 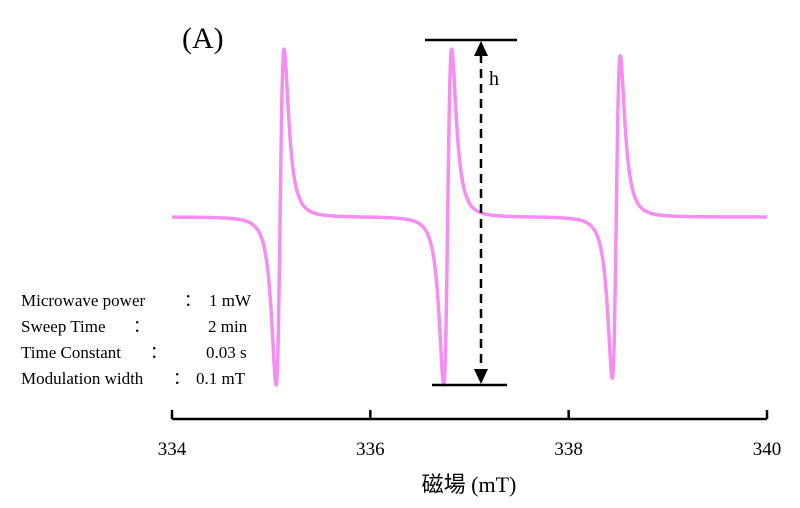 What do you see at coordinates (568, 449) in the screenshot?
I see `x-tick-label-338: 338` at bounding box center [568, 449].